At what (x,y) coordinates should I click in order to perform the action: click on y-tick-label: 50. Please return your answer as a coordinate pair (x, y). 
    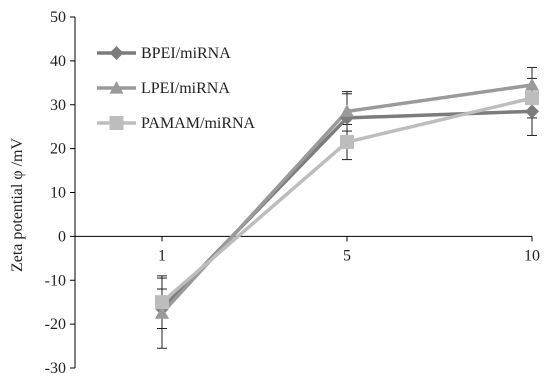
    Looking at the image, I should click on (58, 17).